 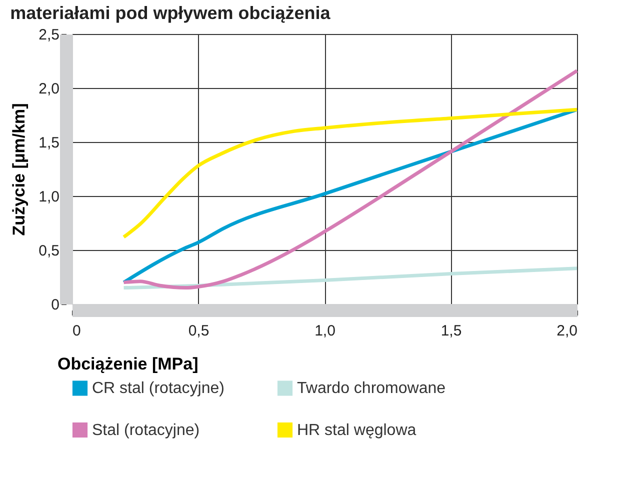 What do you see at coordinates (19, 169) in the screenshot?
I see `y-axis-title: Zużycie [µm/km]` at bounding box center [19, 169].